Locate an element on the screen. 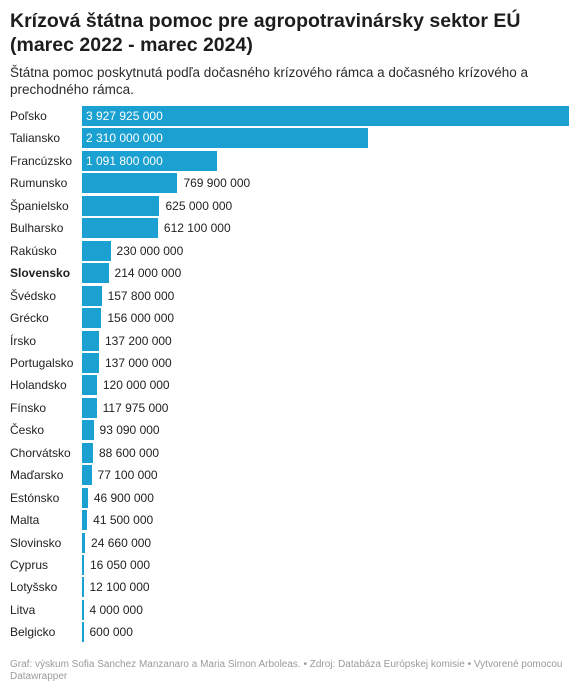 The width and height of the screenshot is (583, 699). bar-row: Chorvátsko 88 600 000 is located at coordinates (291, 453).